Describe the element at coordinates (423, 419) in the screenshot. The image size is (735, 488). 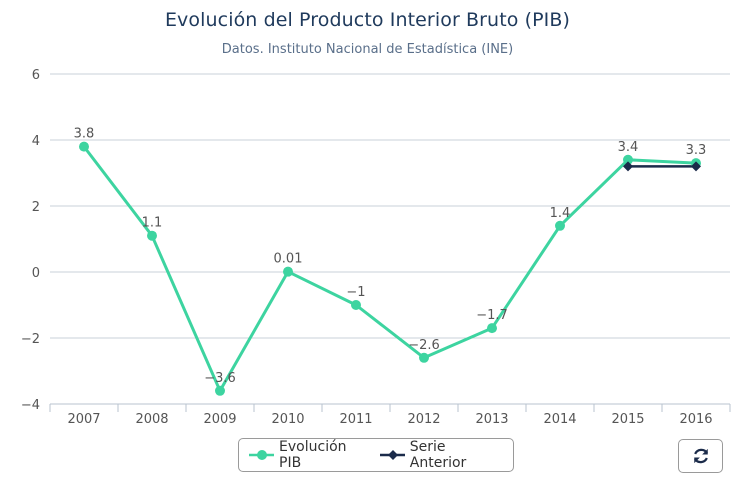
I see `x-tick-label: 2012` at that location.